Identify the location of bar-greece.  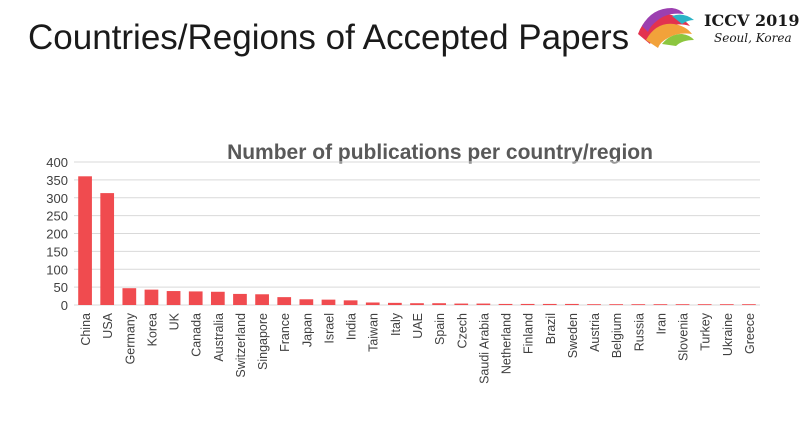
(749, 304).